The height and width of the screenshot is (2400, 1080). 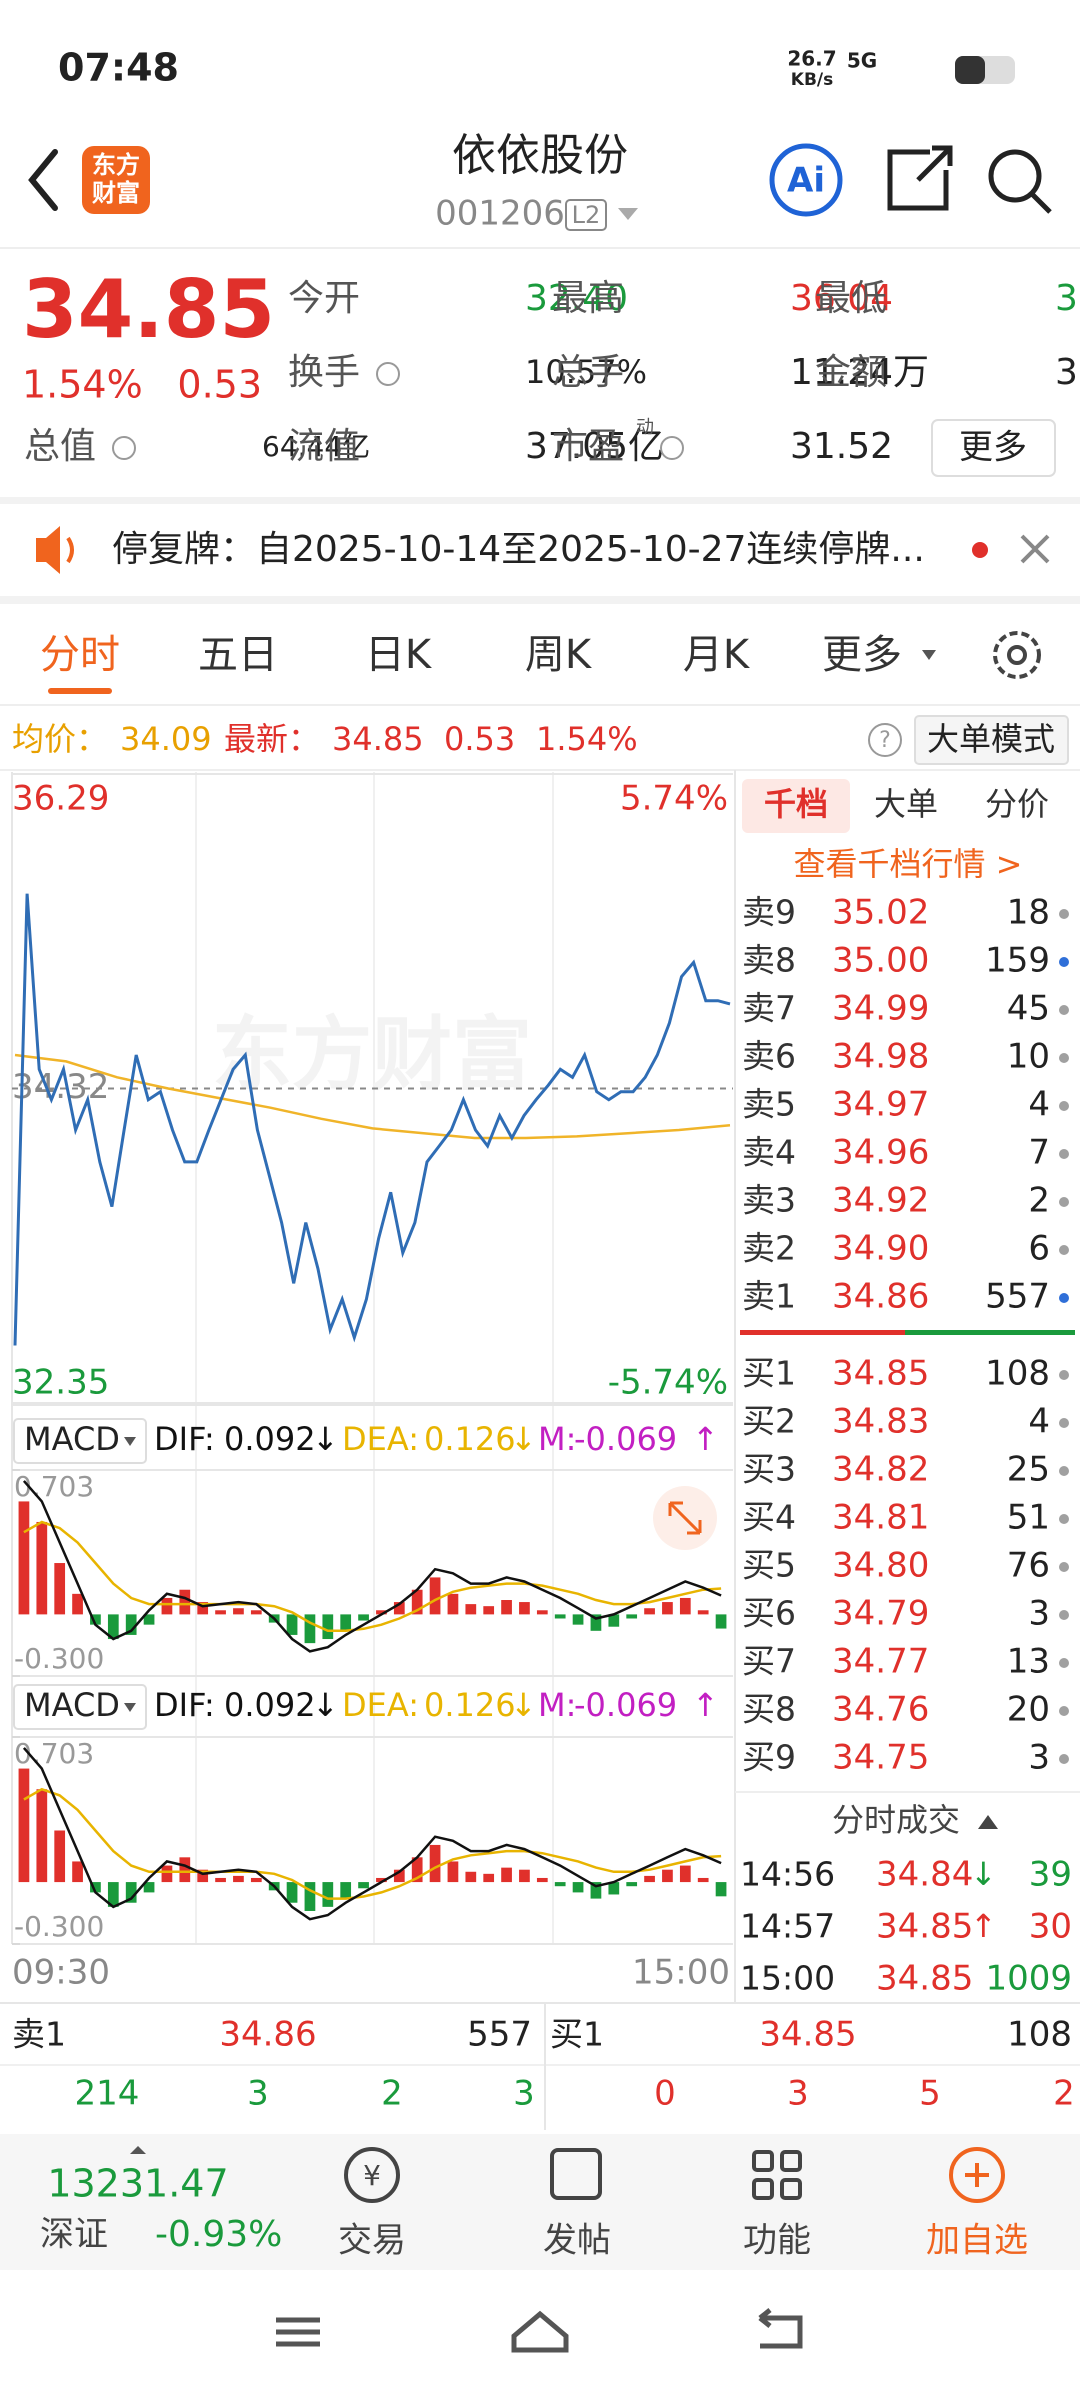 What do you see at coordinates (880, 1057) in the screenshot?
I see `book-price: 34.98` at bounding box center [880, 1057].